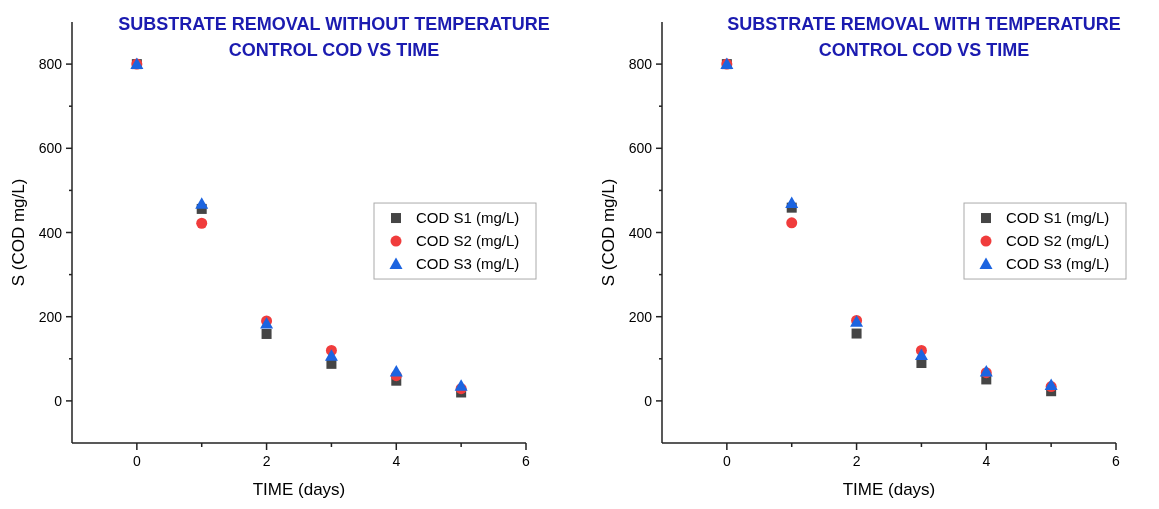 This screenshot has width=1159, height=509. I want to click on chart-title: SUBSTRATE REMOVAL WITH TEMPERATURE CONTROL COD VS TIME, so click(924, 37).